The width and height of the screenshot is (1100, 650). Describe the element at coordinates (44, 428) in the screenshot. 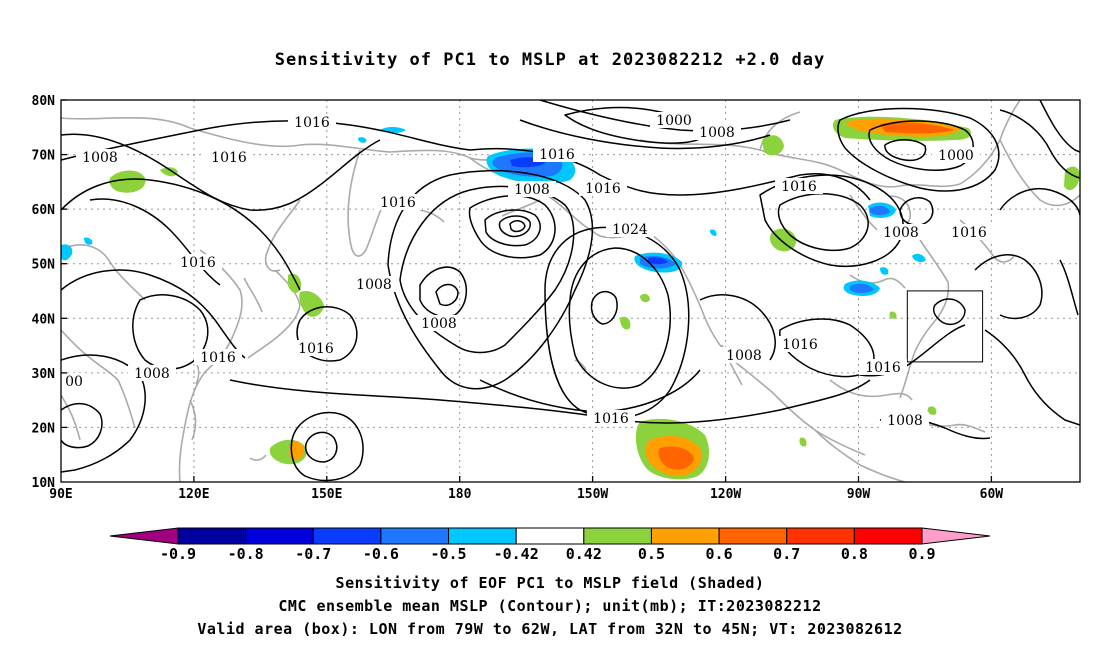

I see `lat-label: 20N` at that location.